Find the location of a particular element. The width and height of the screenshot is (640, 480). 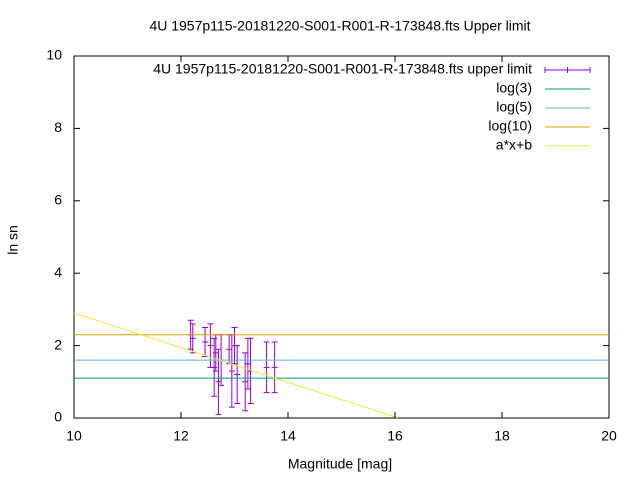

legend-label: log(10) is located at coordinates (510, 126).